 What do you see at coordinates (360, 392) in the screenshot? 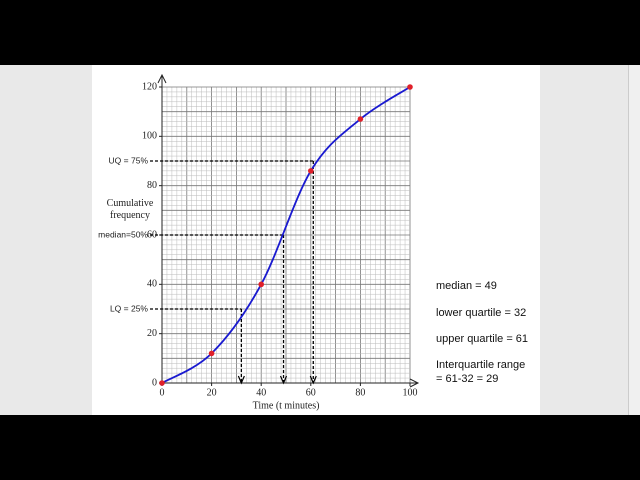
I see `x-tick-label: 80` at bounding box center [360, 392].